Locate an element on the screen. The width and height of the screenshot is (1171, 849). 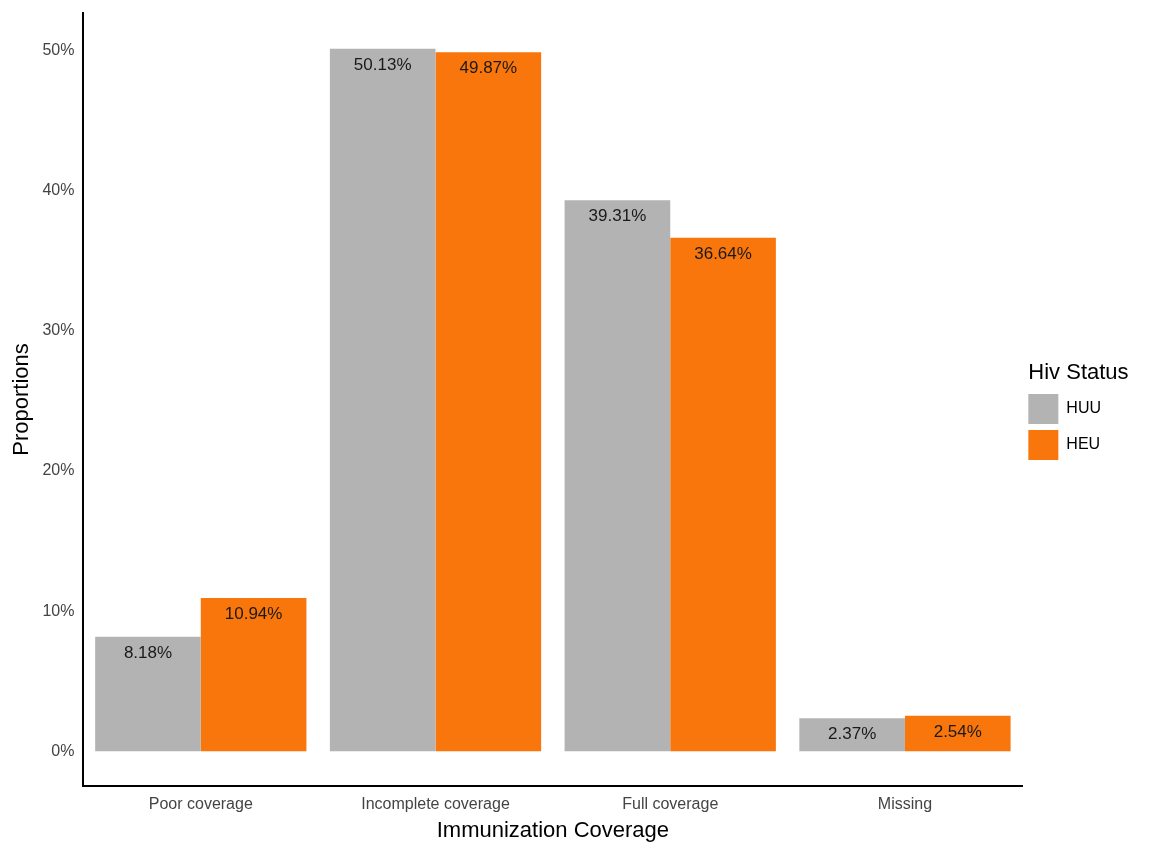
y-tick-label: 30% is located at coordinates (58, 330).